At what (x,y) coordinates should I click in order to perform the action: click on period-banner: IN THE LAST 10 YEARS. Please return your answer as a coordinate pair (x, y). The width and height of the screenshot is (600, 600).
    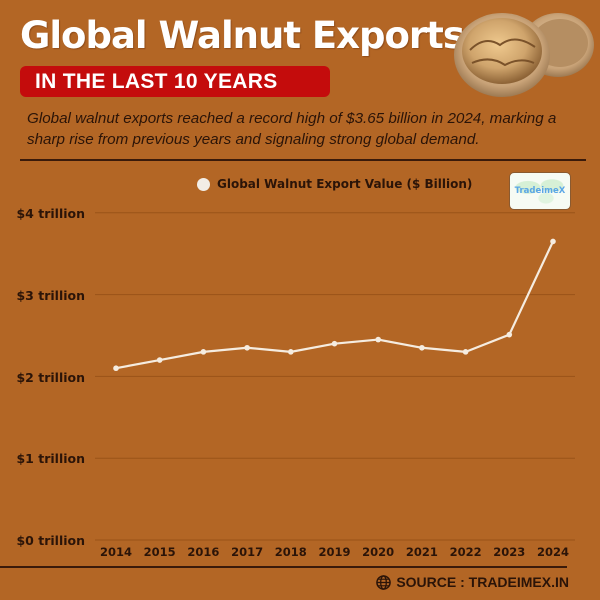
    Looking at the image, I should click on (175, 81).